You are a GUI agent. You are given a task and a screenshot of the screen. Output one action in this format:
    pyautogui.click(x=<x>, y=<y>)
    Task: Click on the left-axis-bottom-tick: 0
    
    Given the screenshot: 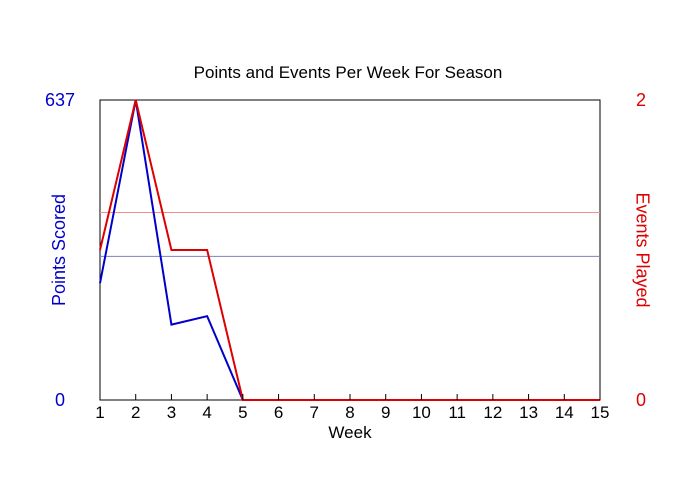 What is the action you would take?
    pyautogui.click(x=60, y=400)
    